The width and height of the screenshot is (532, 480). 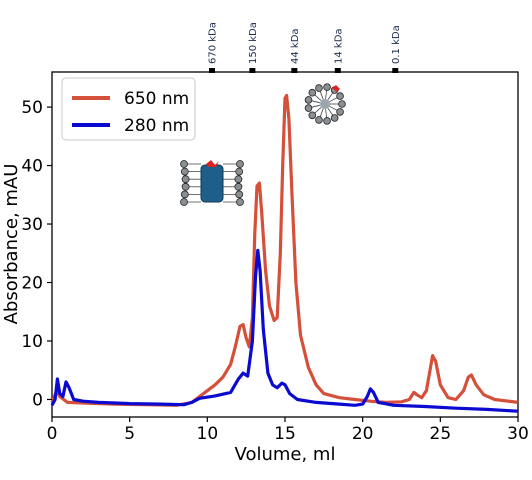 What do you see at coordinates (295, 46) in the screenshot?
I see `top-tick-label: 44 kDa` at bounding box center [295, 46].